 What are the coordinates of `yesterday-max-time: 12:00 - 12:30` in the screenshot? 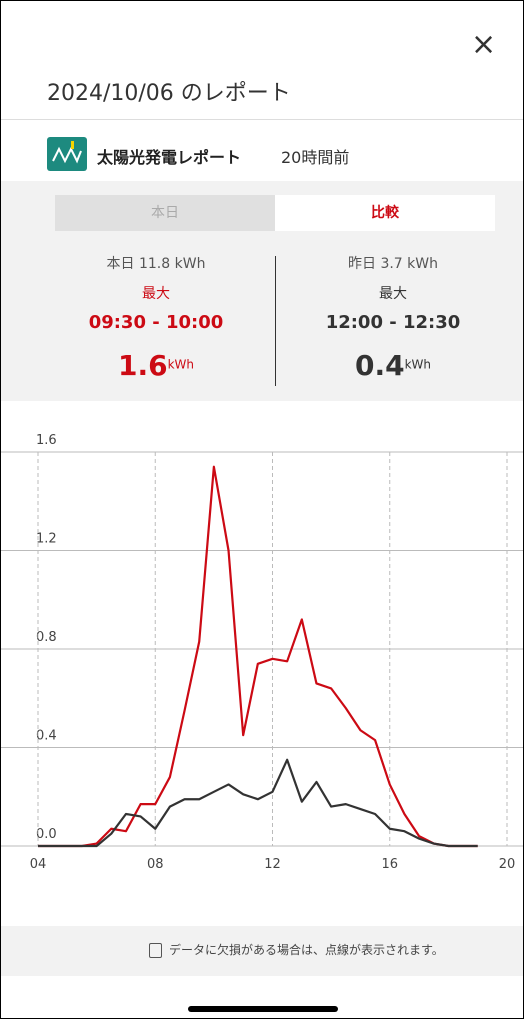 It's located at (393, 322).